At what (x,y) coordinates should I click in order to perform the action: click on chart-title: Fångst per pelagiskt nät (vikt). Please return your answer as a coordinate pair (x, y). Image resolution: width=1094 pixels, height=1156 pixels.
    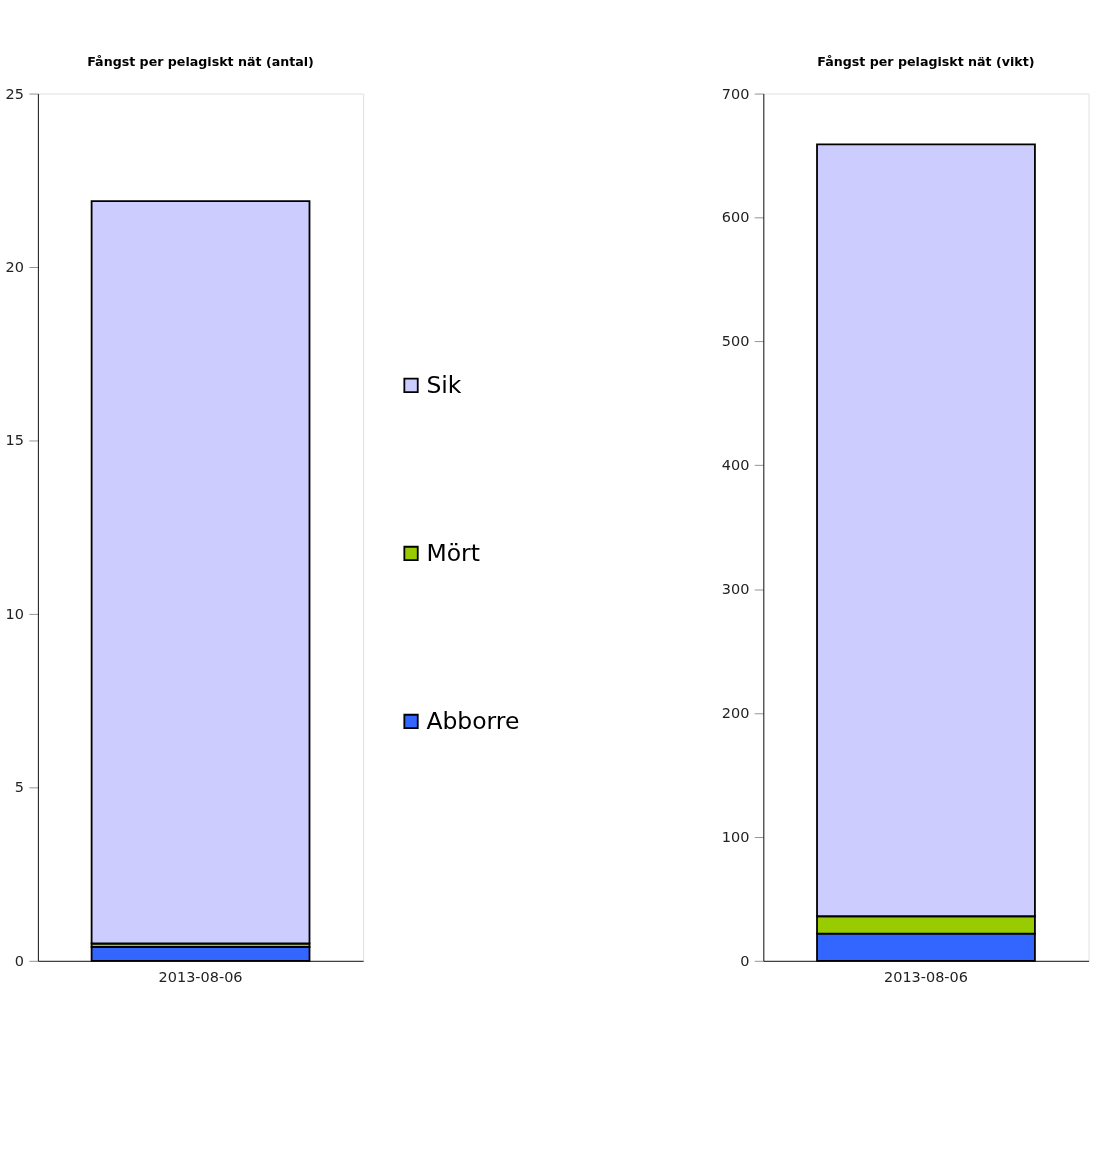
    Looking at the image, I should click on (926, 61).